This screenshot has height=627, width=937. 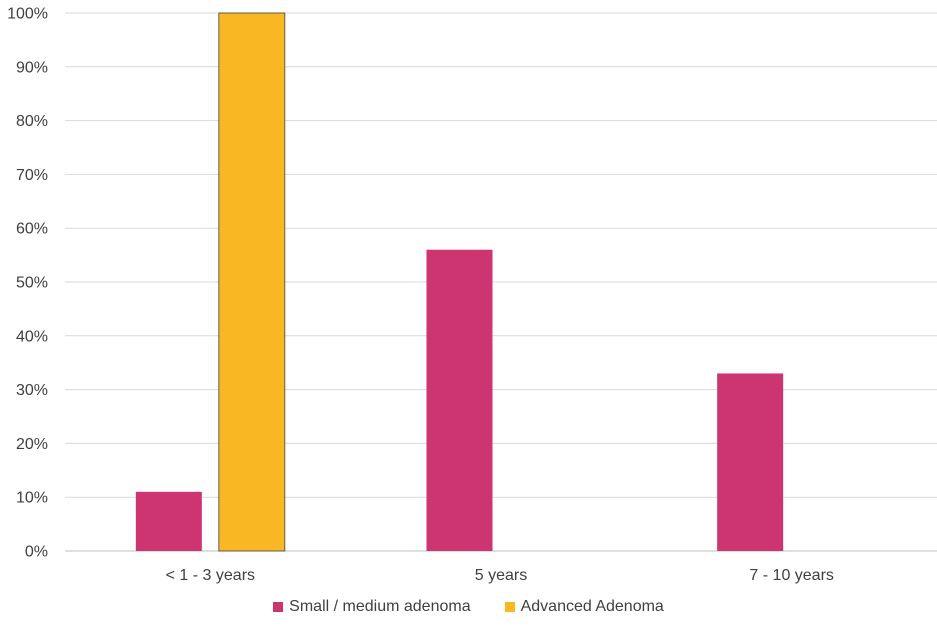 What do you see at coordinates (32, 336) in the screenshot?
I see `y-tick-label: 40%` at bounding box center [32, 336].